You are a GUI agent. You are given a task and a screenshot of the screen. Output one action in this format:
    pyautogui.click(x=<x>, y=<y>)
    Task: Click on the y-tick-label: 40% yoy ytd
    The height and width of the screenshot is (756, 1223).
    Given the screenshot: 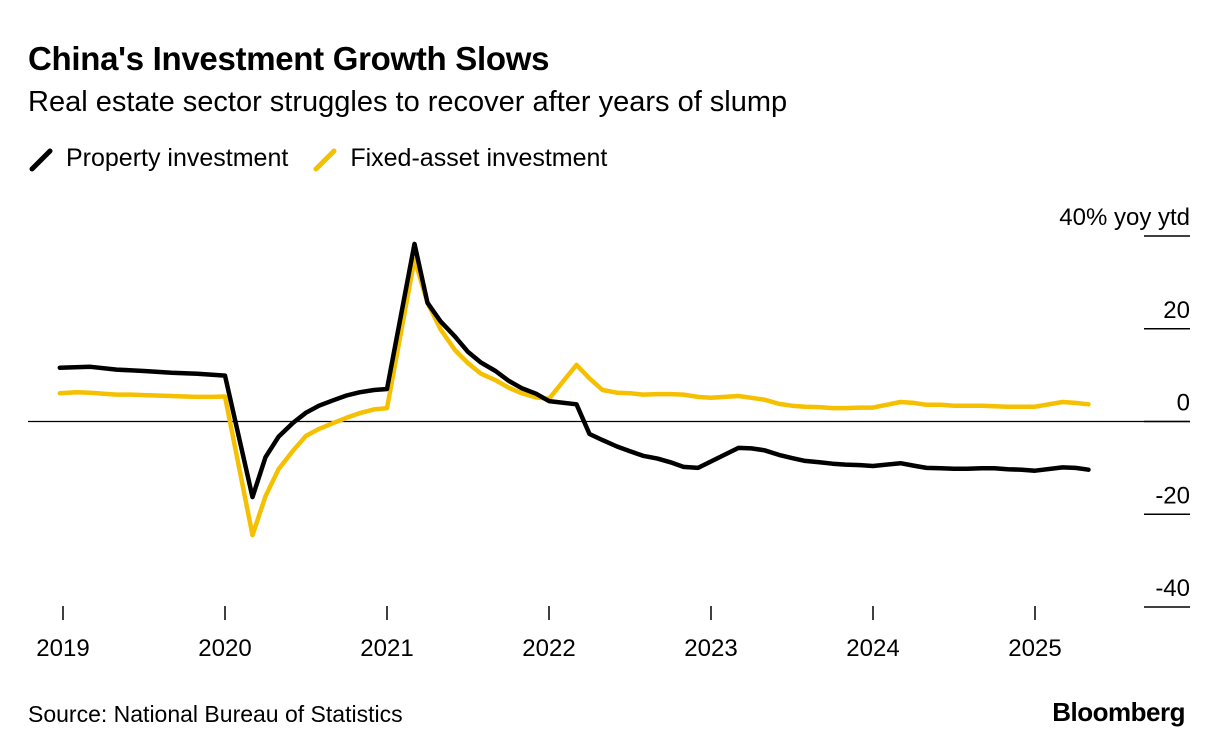 What is the action you would take?
    pyautogui.click(x=1124, y=217)
    